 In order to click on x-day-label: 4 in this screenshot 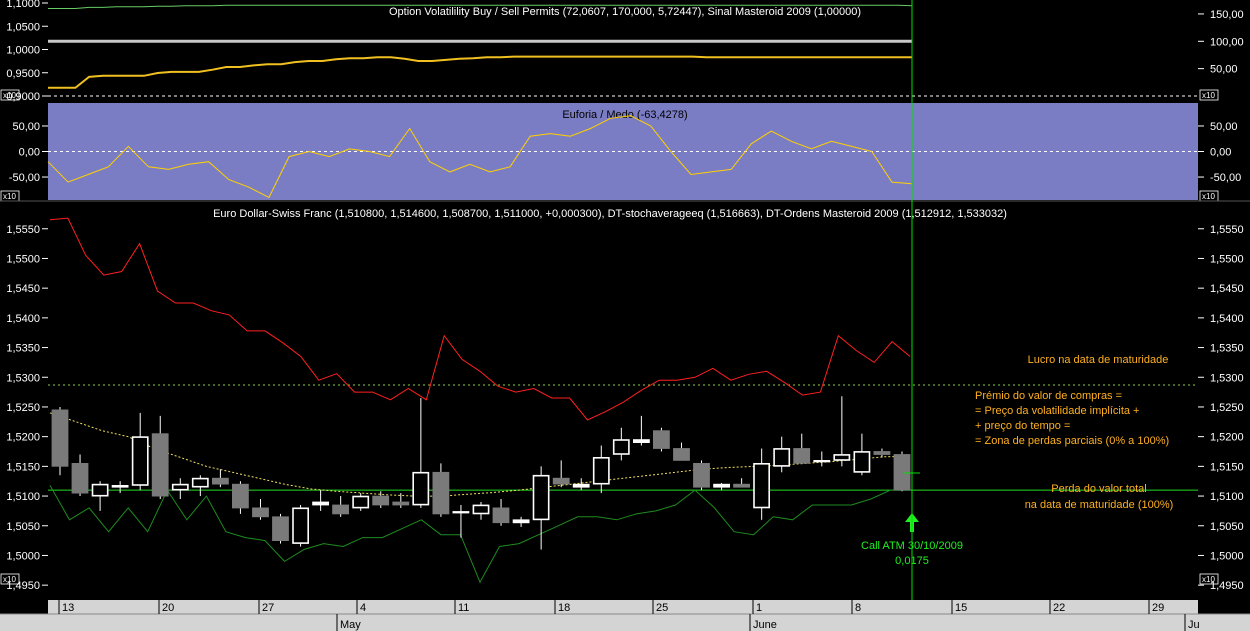, I will do `click(363, 608)`.